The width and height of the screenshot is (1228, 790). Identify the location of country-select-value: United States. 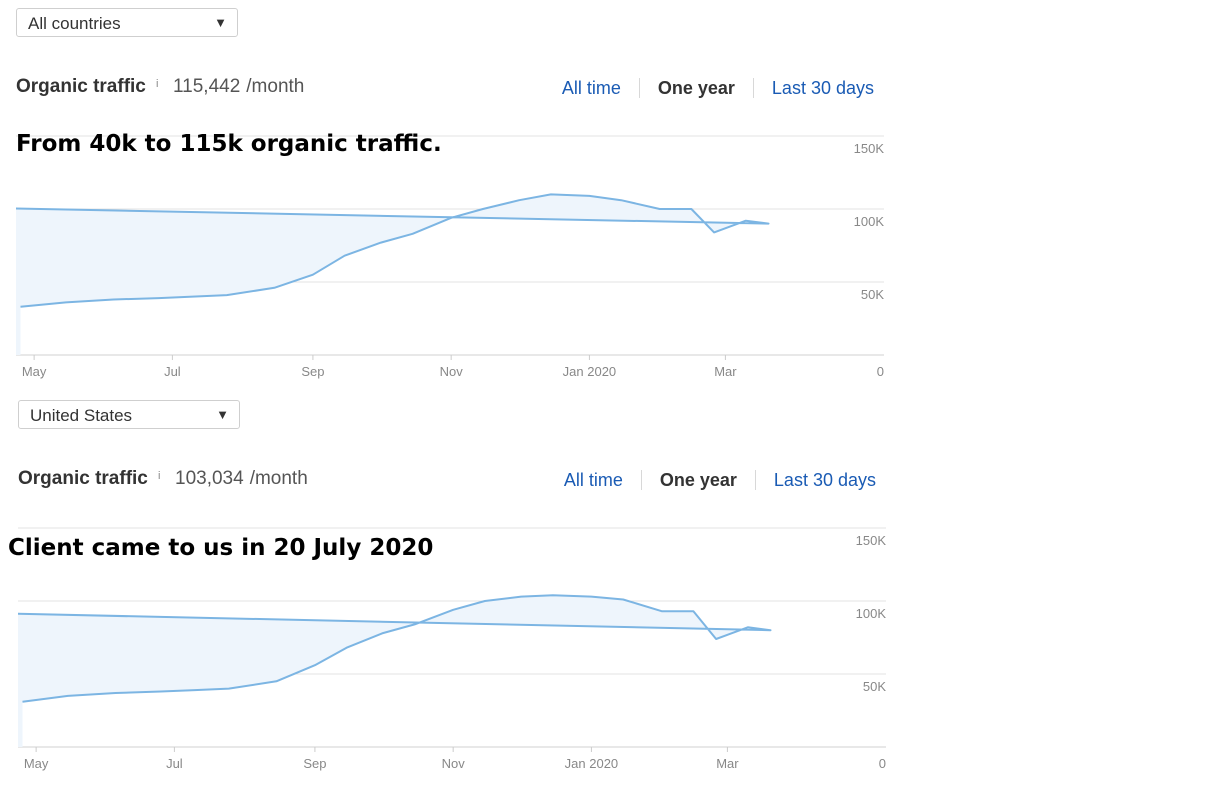
(81, 415).